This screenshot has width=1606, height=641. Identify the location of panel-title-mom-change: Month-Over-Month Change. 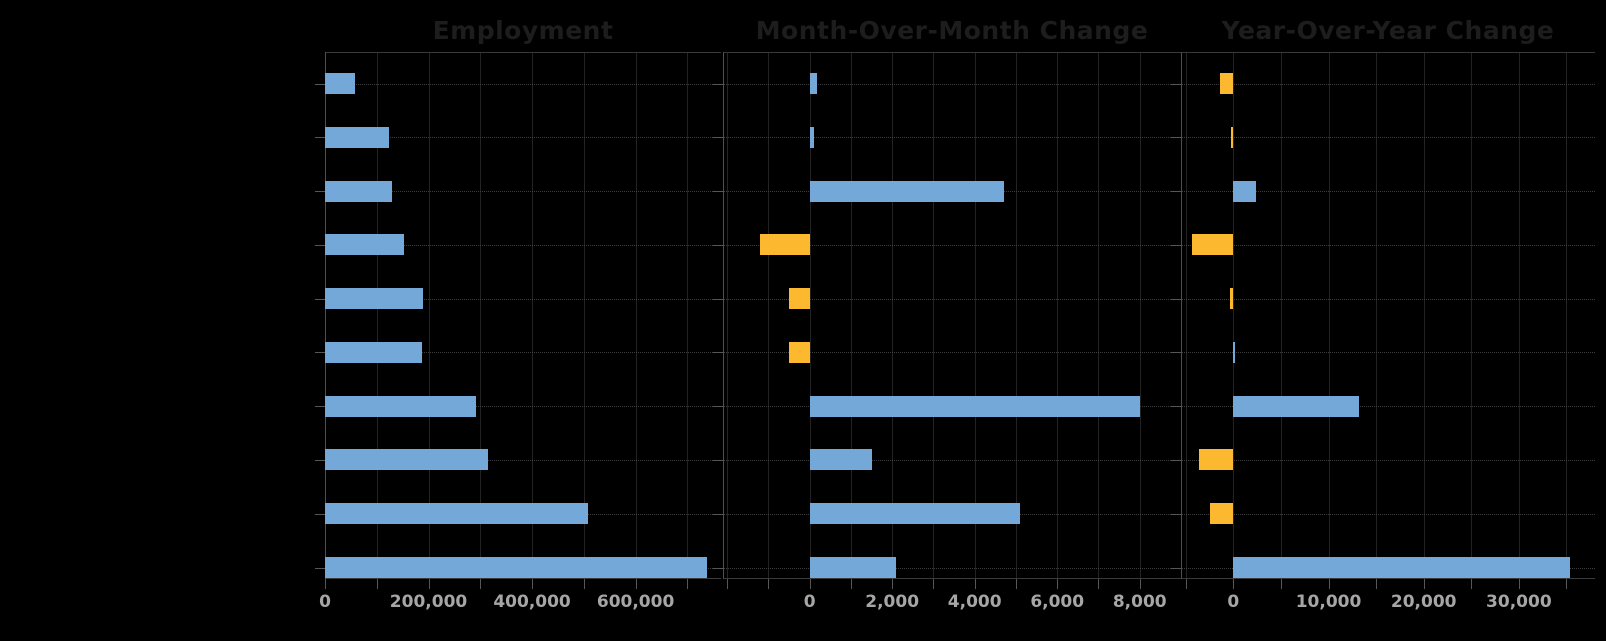
(952, 30).